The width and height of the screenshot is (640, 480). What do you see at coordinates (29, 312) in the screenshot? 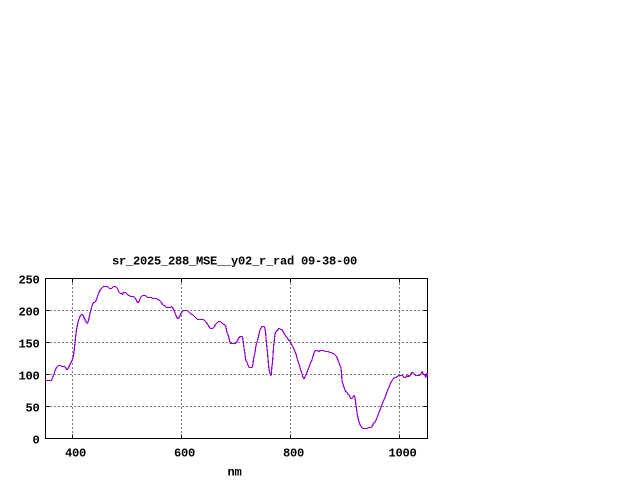
I see `svg-text: 200` at bounding box center [29, 312].